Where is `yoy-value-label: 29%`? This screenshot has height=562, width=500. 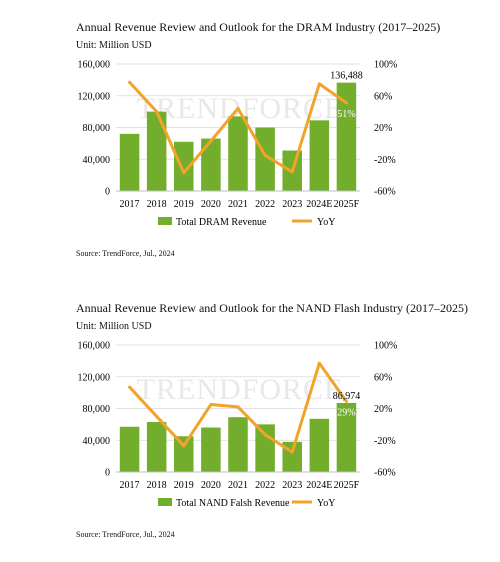
yoy-value-label: 29% is located at coordinates (346, 412).